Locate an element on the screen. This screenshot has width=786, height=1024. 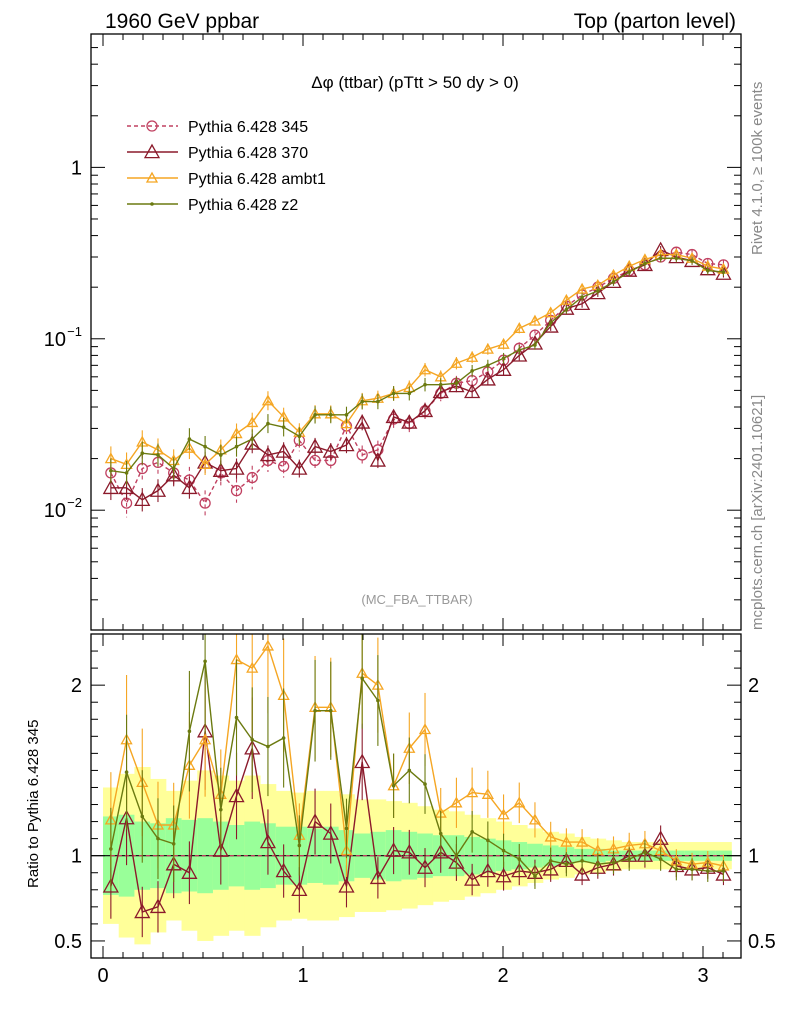
header-left: 1960 GeV ppbar is located at coordinates (182, 21).